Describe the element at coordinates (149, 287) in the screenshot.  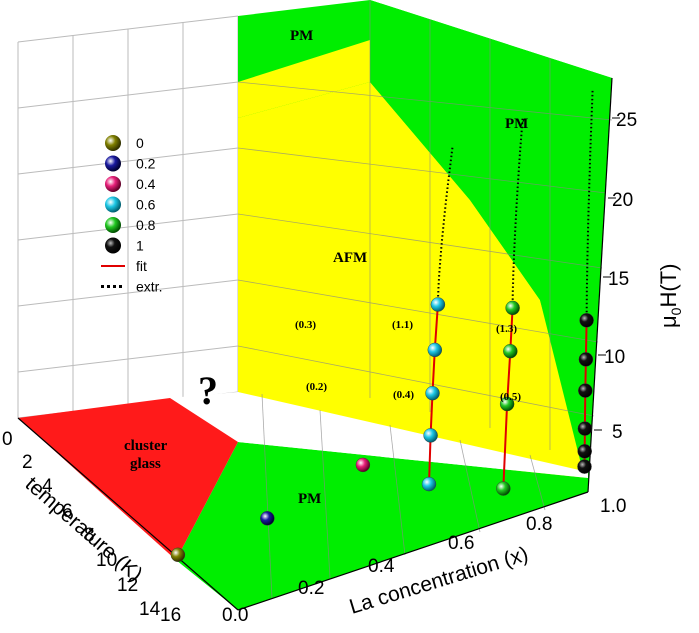
I see `legend-label-extr.: extr.` at that location.